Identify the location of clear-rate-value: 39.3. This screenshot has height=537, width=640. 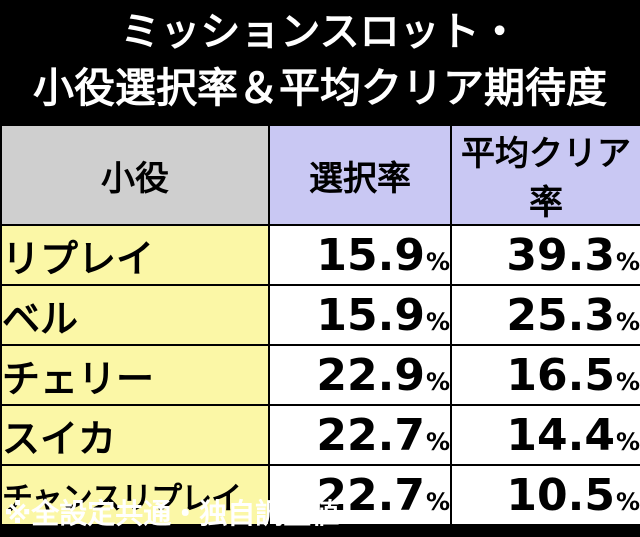
(560, 255).